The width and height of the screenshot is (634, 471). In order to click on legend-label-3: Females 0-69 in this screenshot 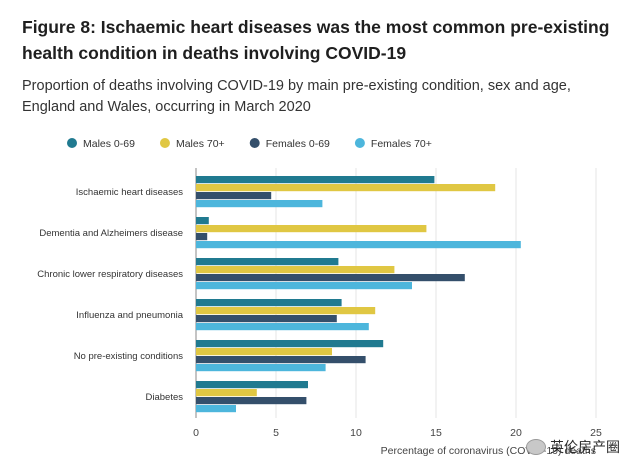, I will do `click(298, 144)`.